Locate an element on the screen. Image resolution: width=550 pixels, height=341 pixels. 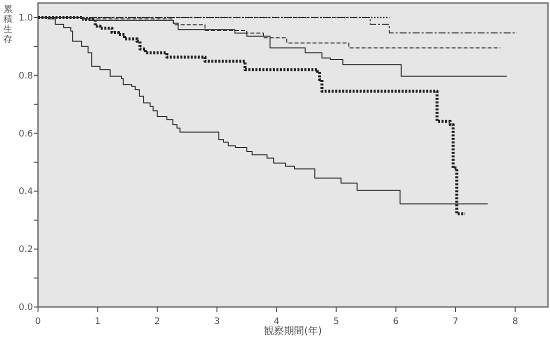
y-tick-label: 0.0 is located at coordinates (26, 308).